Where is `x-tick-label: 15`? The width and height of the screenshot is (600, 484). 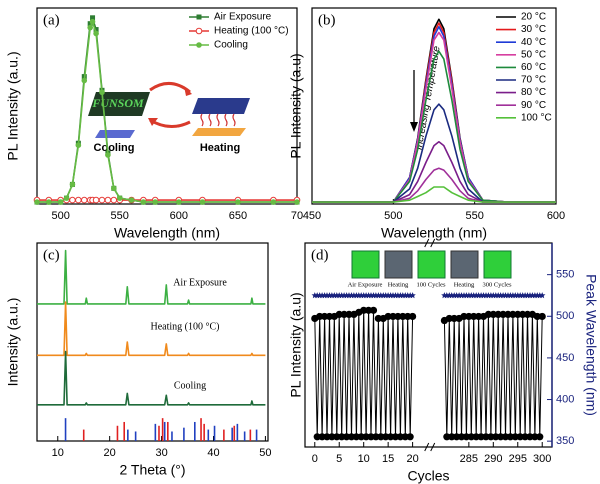 x-tick-label: 15 is located at coordinates (388, 459).